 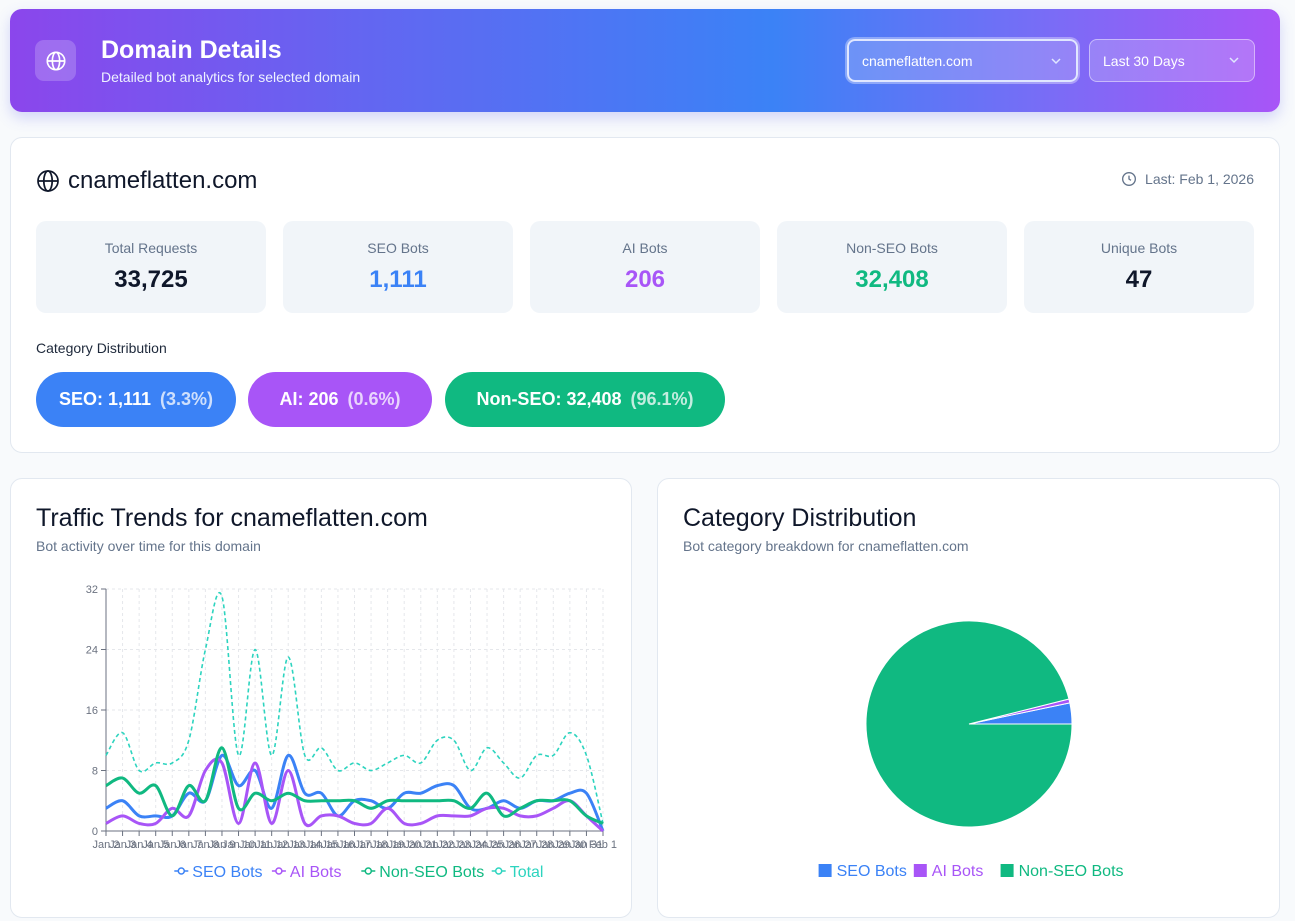 I want to click on pie-slice-non-seo-bots, so click(x=969, y=724).